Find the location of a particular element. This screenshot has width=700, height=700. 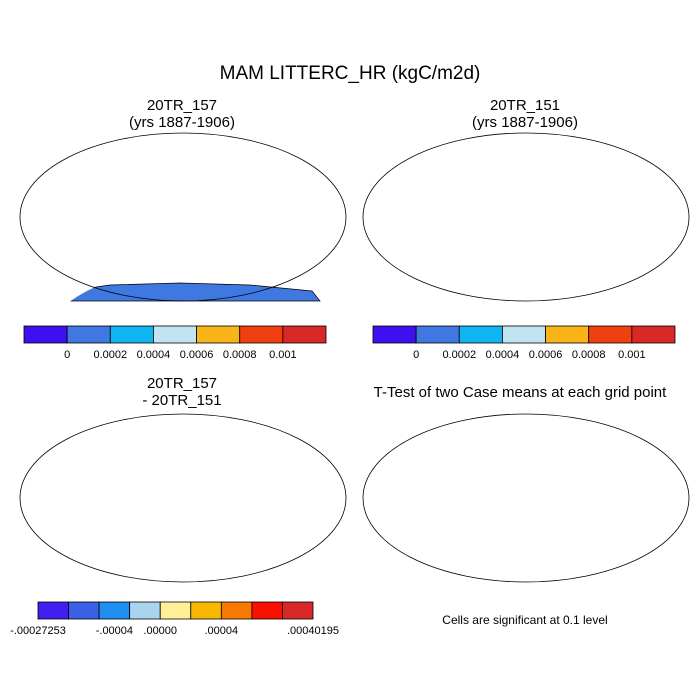

colorbar-p2-tick-label-5: 0.001 is located at coordinates (632, 355).